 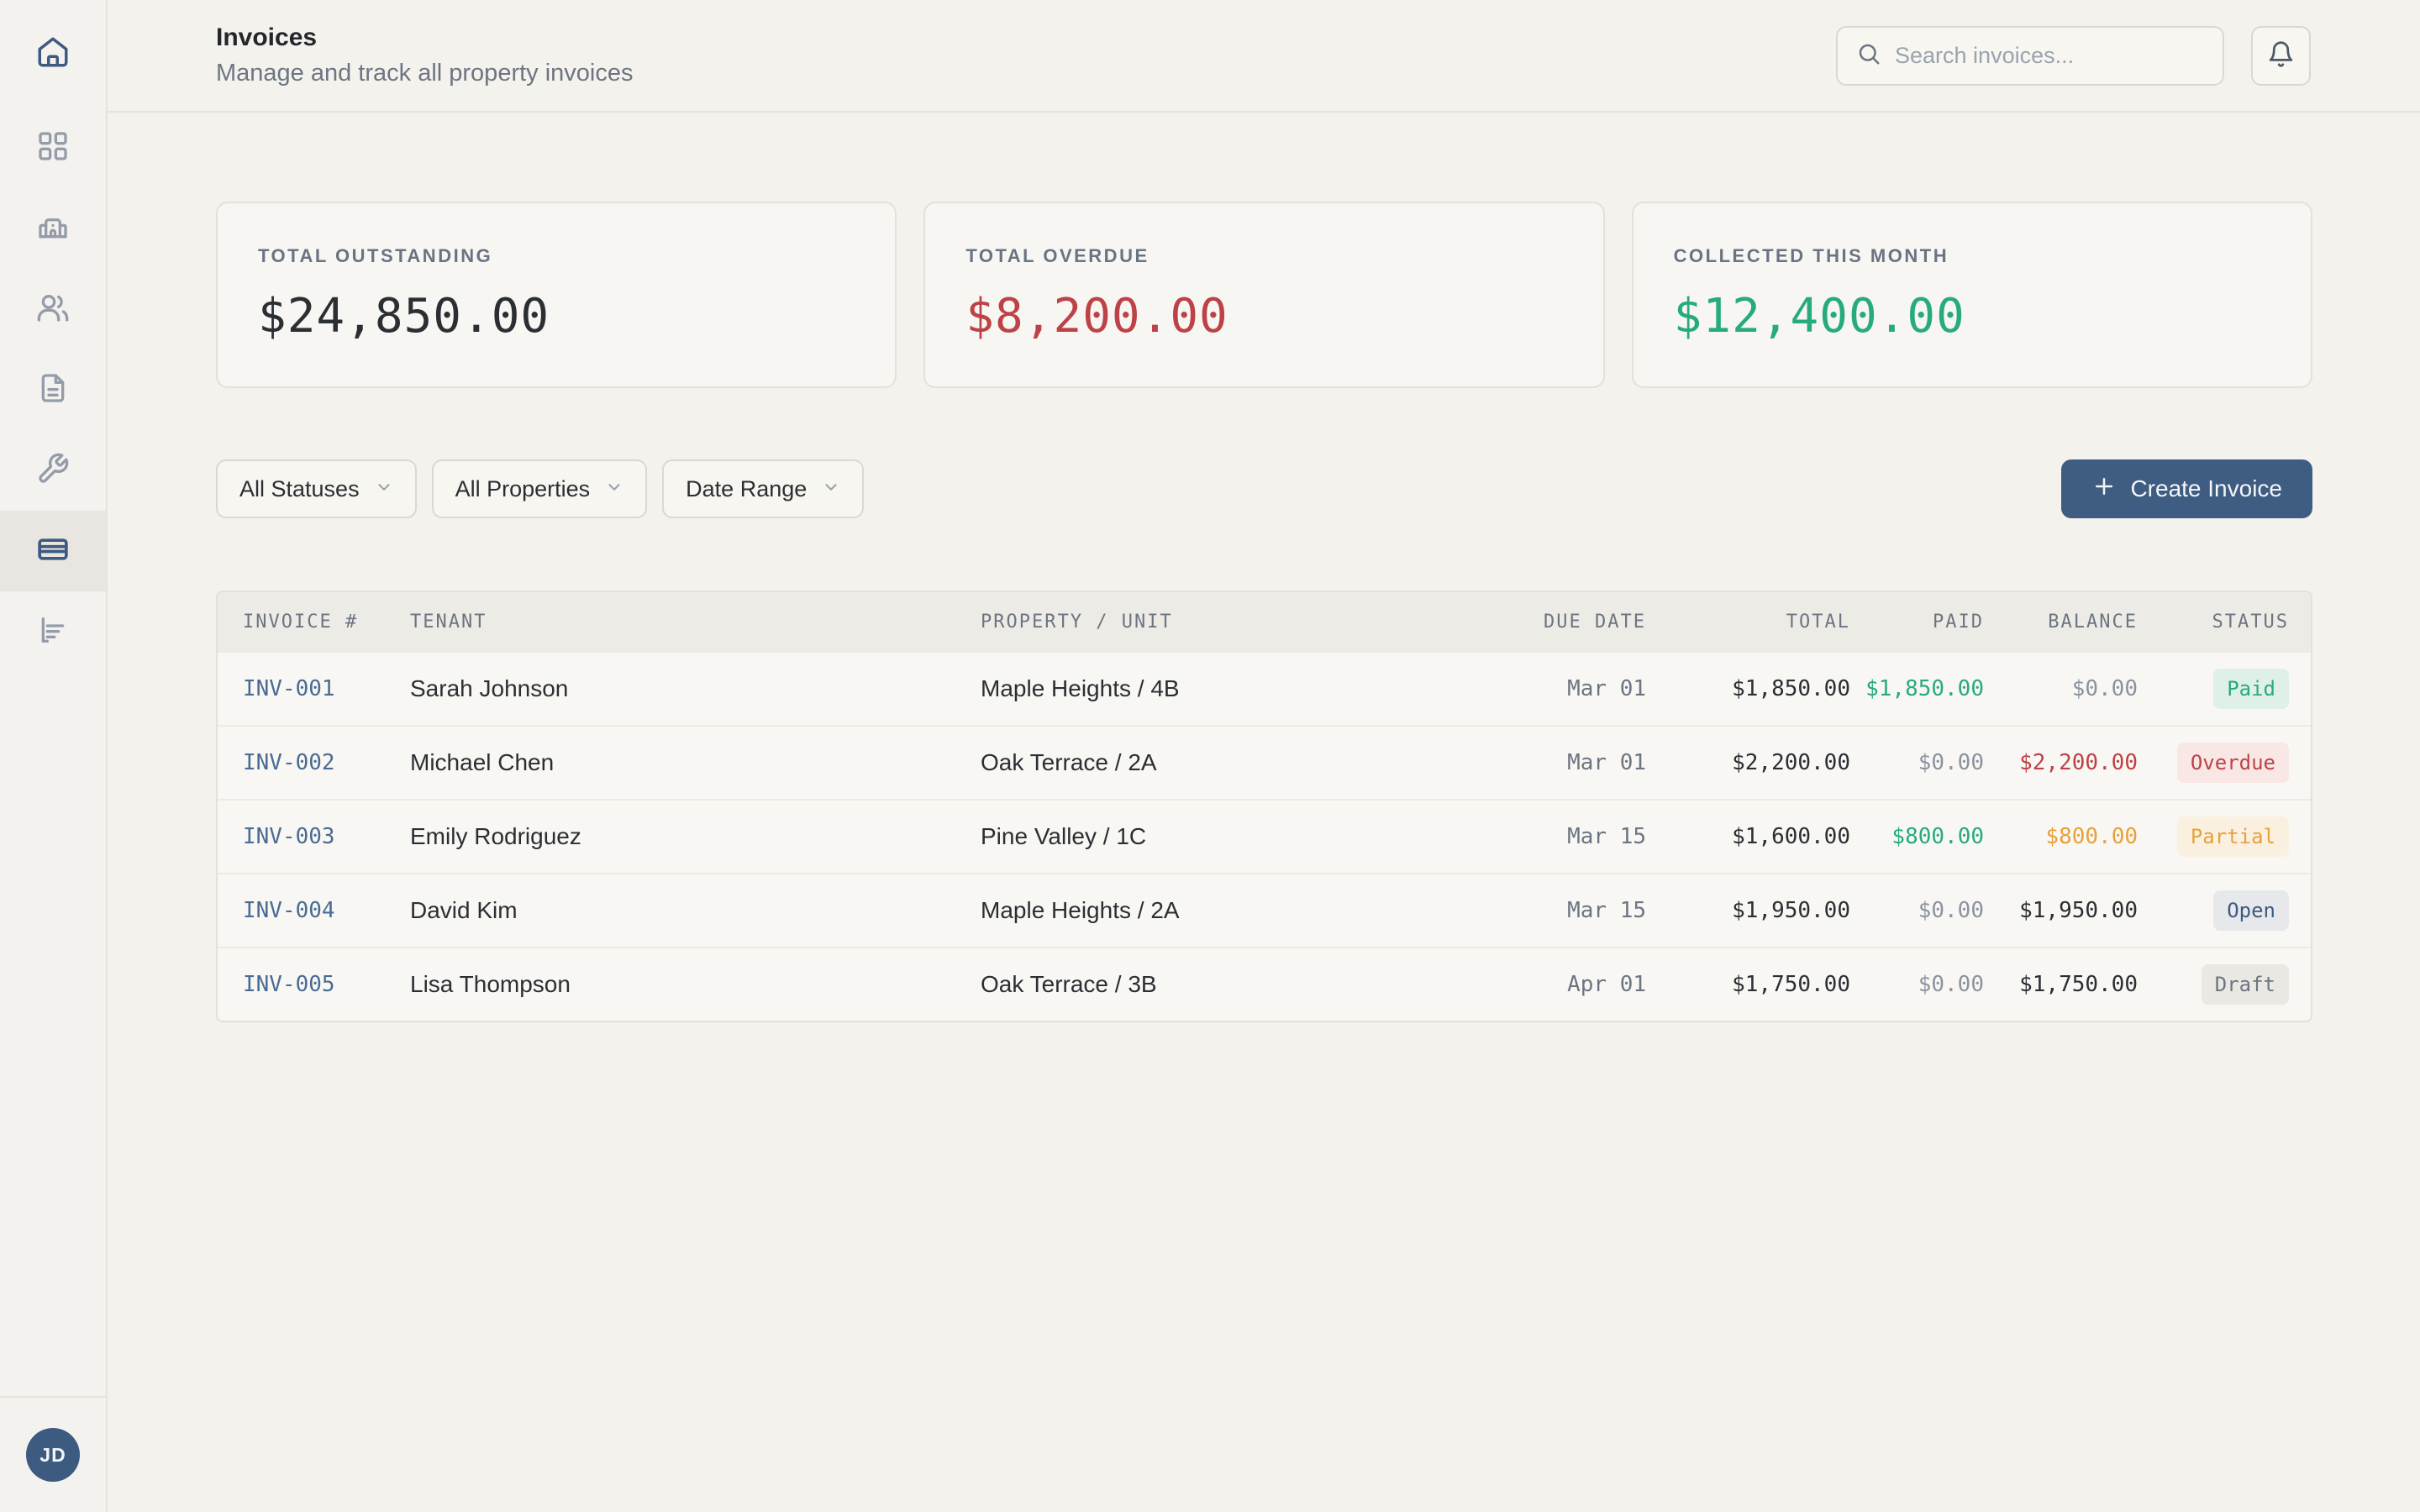 What do you see at coordinates (449, 622) in the screenshot?
I see `column-header-tenant: TENANT` at bounding box center [449, 622].